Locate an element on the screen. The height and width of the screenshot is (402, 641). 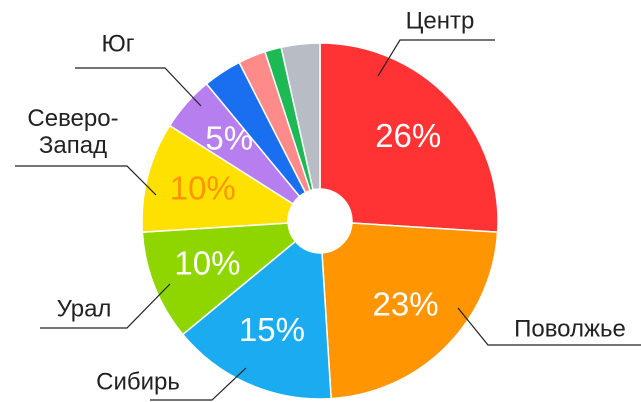
category-label: Урал is located at coordinates (84, 308).